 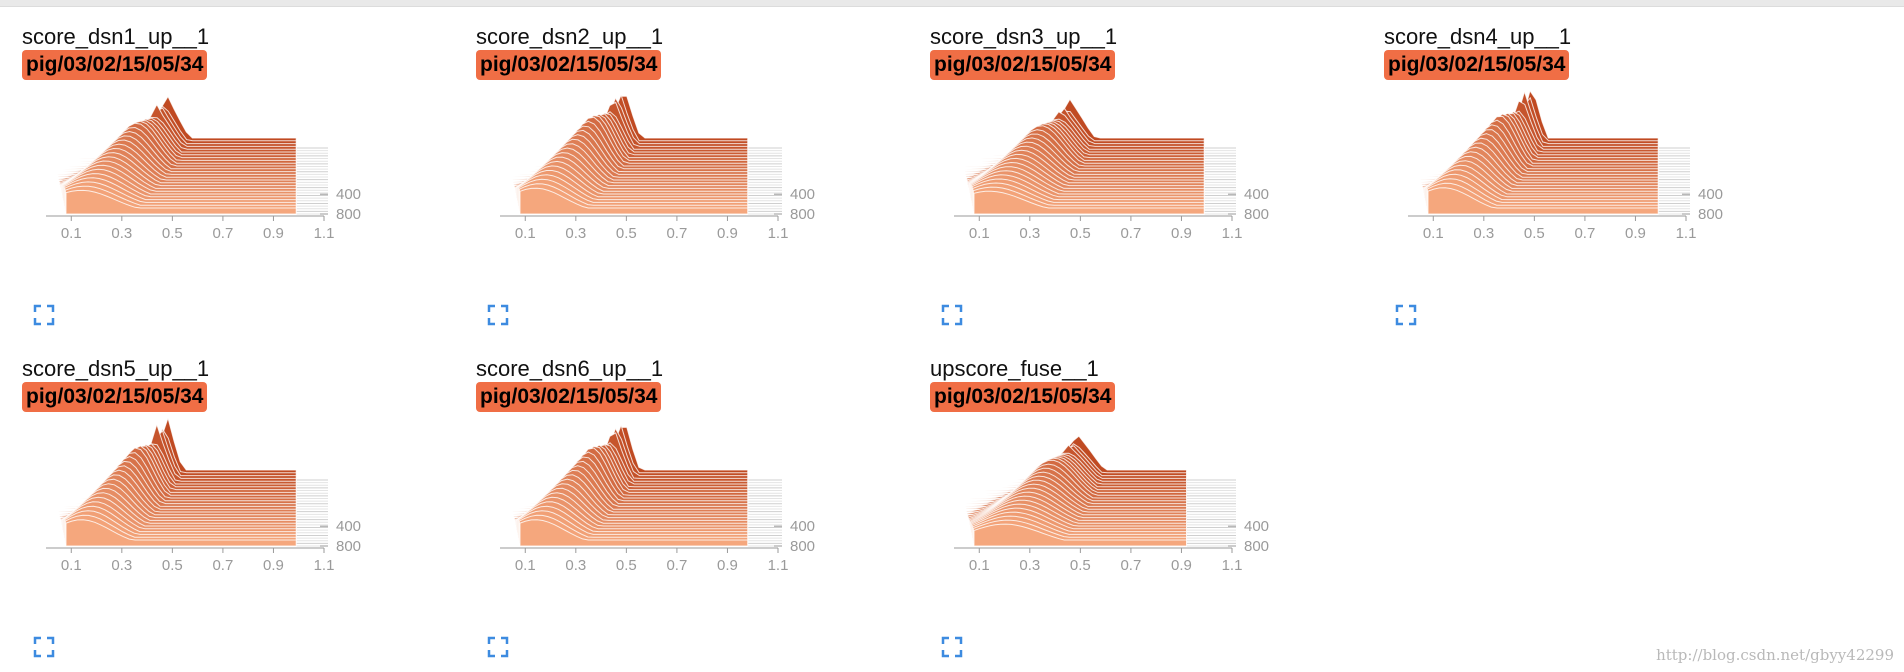 What do you see at coordinates (1014, 368) in the screenshot?
I see `card-title: upscore_fuse__1` at bounding box center [1014, 368].